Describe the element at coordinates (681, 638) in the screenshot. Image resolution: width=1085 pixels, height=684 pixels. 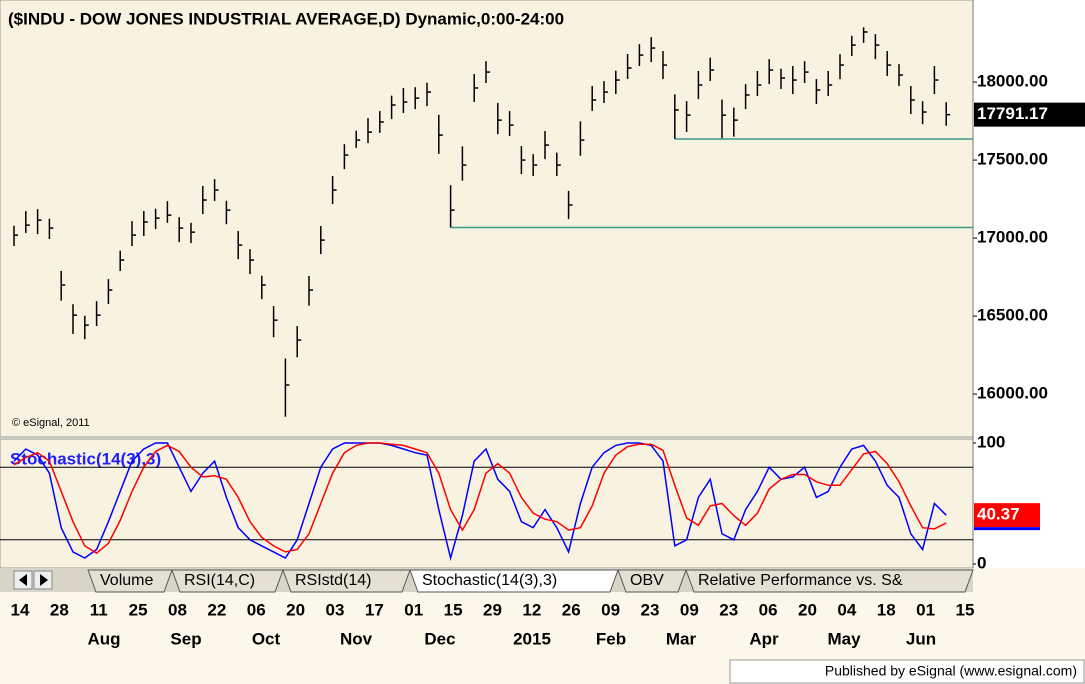
I see `month-label: Mar` at that location.